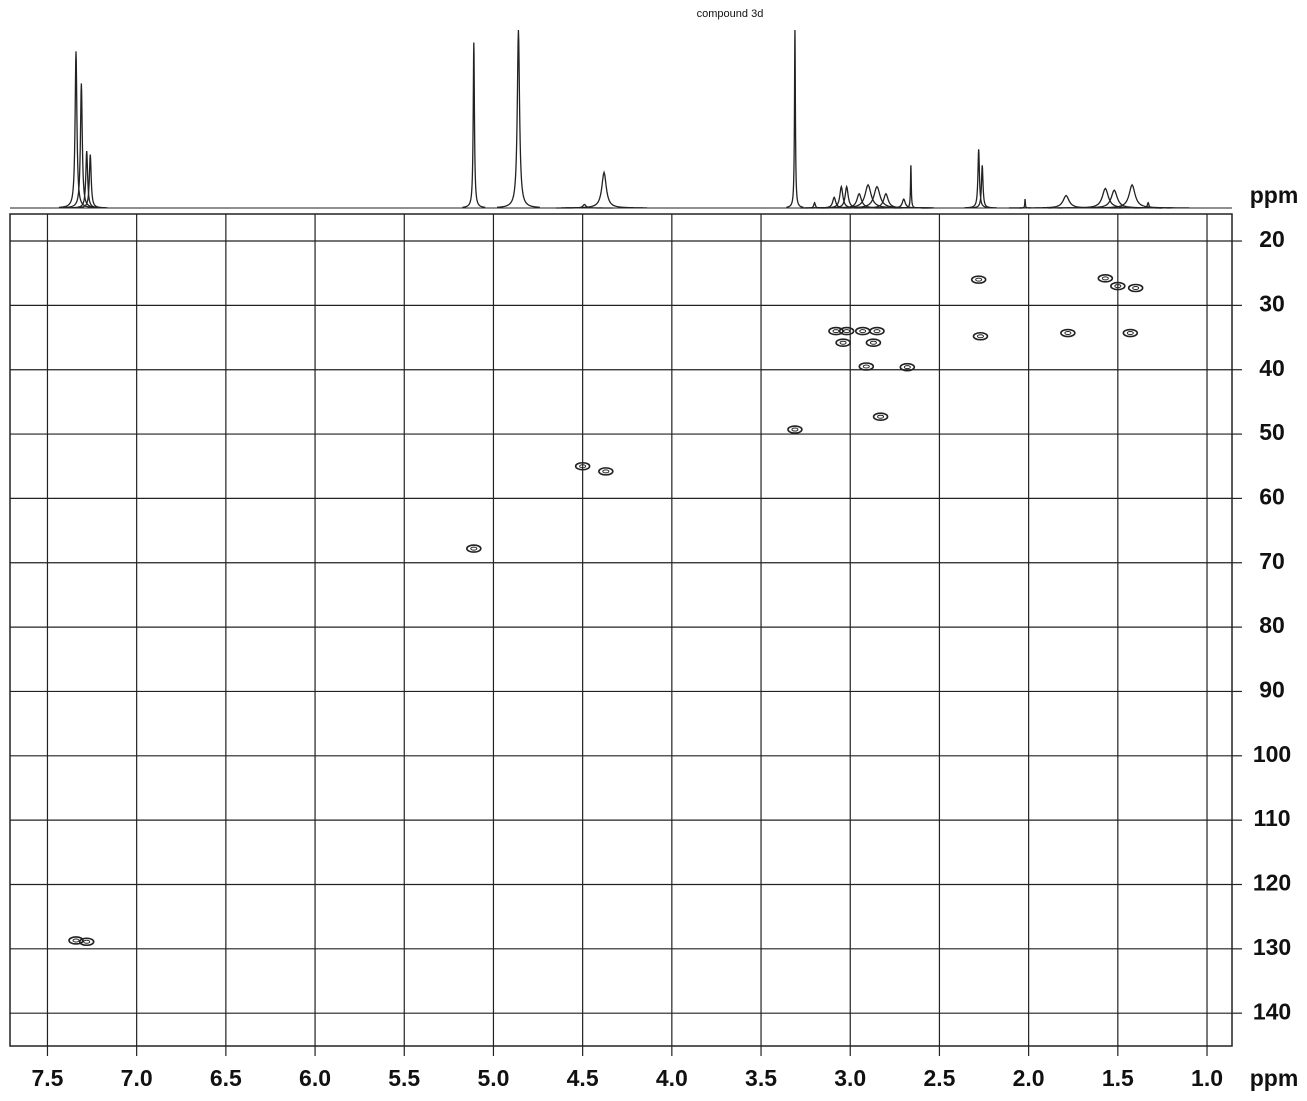 Image resolution: width=1307 pixels, height=1101 pixels. What do you see at coordinates (1274, 195) in the screenshot?
I see `y-axis-label: ppm` at bounding box center [1274, 195].